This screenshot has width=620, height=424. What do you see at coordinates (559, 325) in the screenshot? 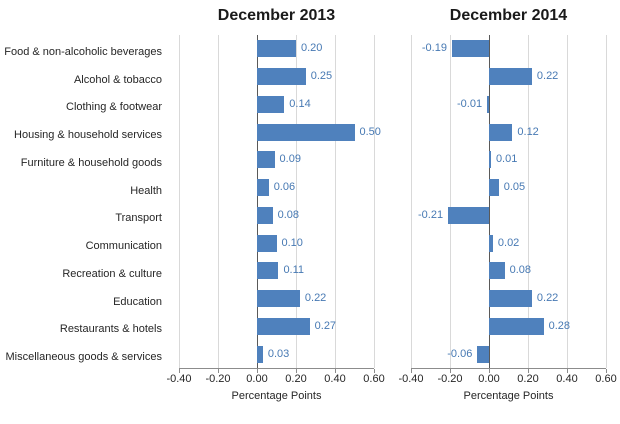
I see `bar-value-label: 0.28` at bounding box center [559, 325].